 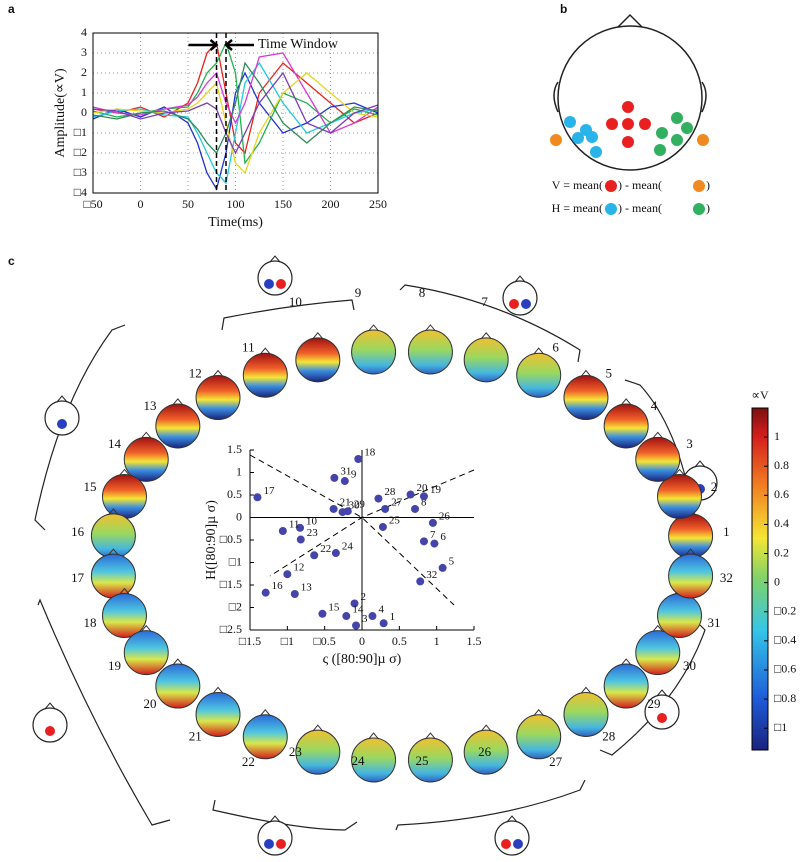 I want to click on point-label: 14, so click(x=358, y=610).